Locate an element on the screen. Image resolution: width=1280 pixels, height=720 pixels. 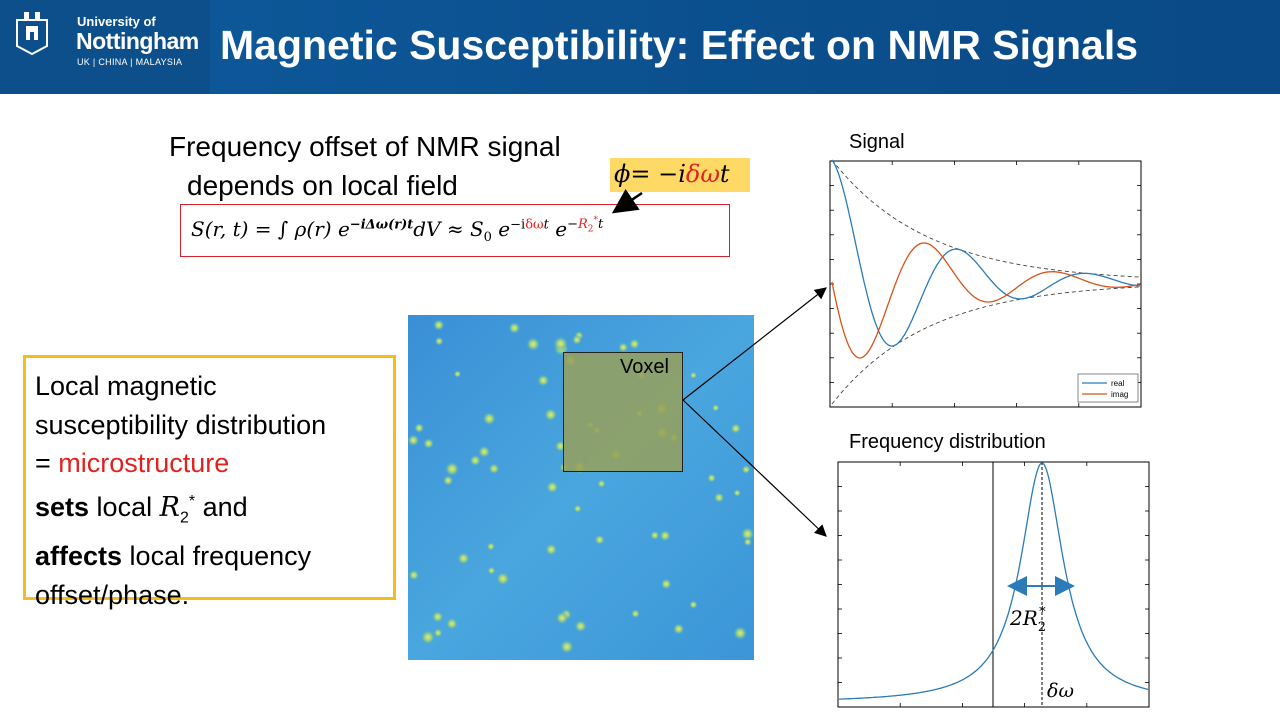
info-affects: affects is located at coordinates (79, 556).